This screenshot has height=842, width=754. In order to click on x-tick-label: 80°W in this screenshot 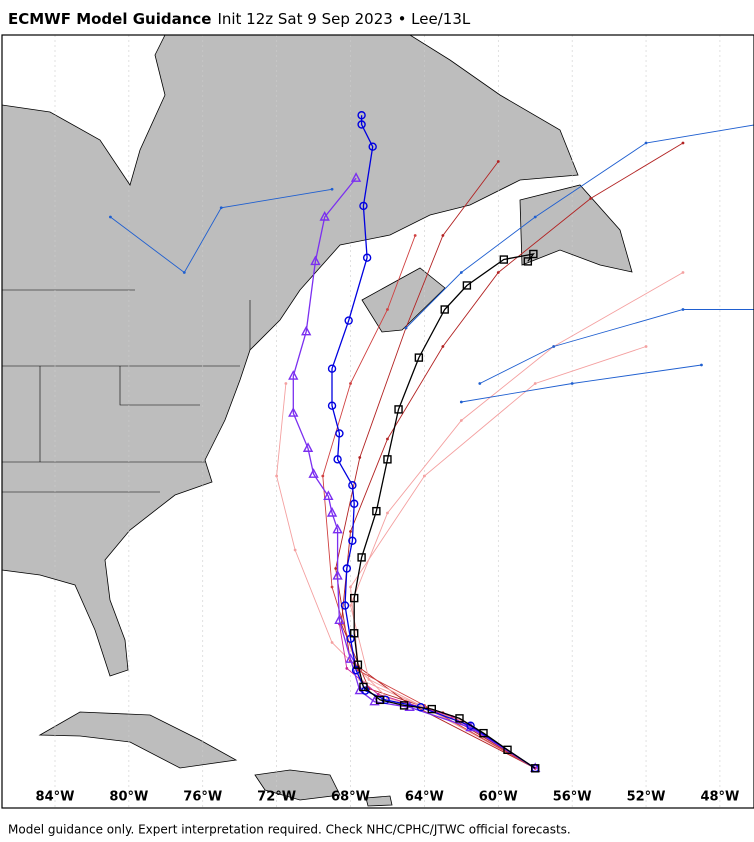, I will do `click(128, 797)`.